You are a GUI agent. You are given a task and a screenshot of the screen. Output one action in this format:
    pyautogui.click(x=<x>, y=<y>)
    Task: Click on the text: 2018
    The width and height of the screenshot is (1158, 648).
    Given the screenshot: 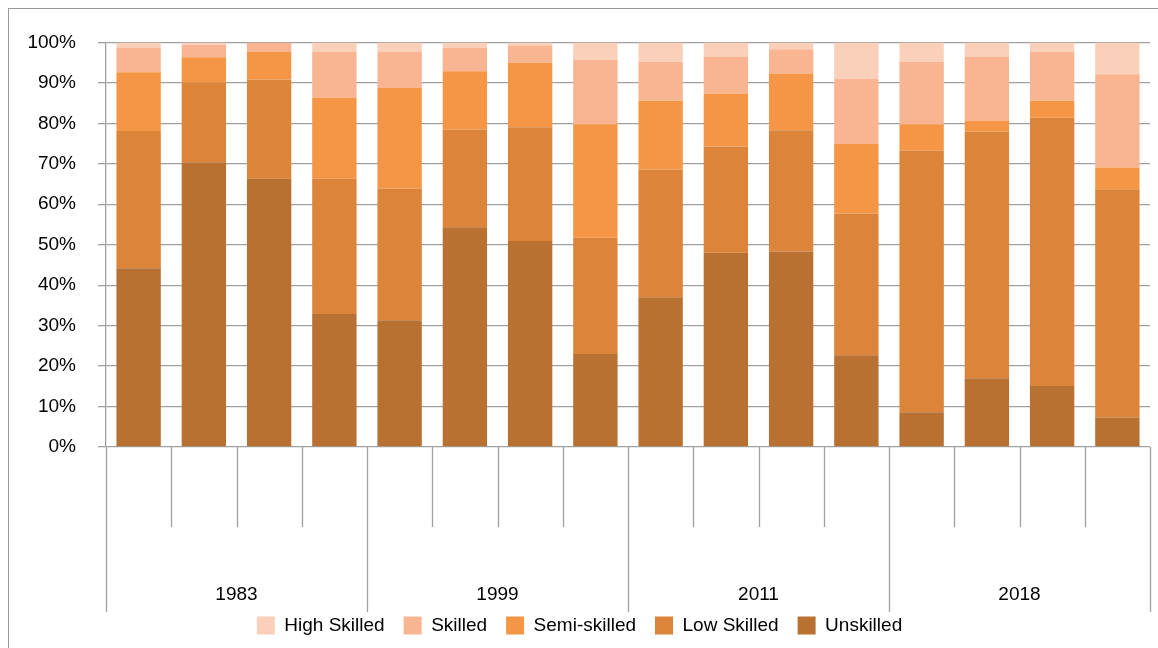 What is the action you would take?
    pyautogui.click(x=1019, y=594)
    